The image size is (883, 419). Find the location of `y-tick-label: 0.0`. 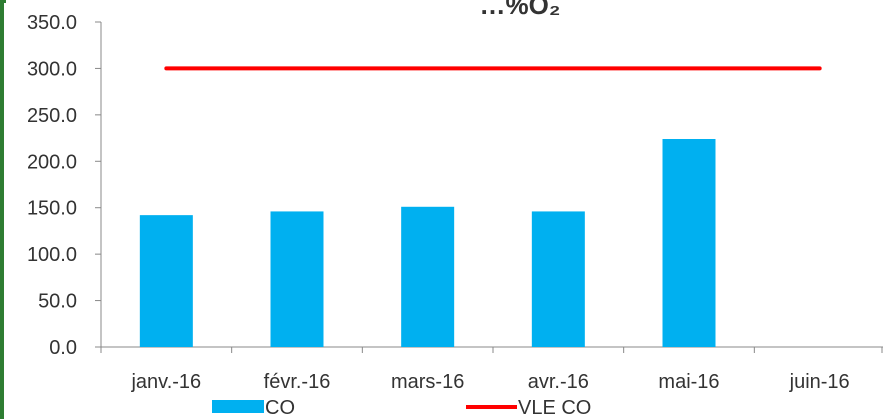

y-tick-label: 0.0 is located at coordinates (63, 348).